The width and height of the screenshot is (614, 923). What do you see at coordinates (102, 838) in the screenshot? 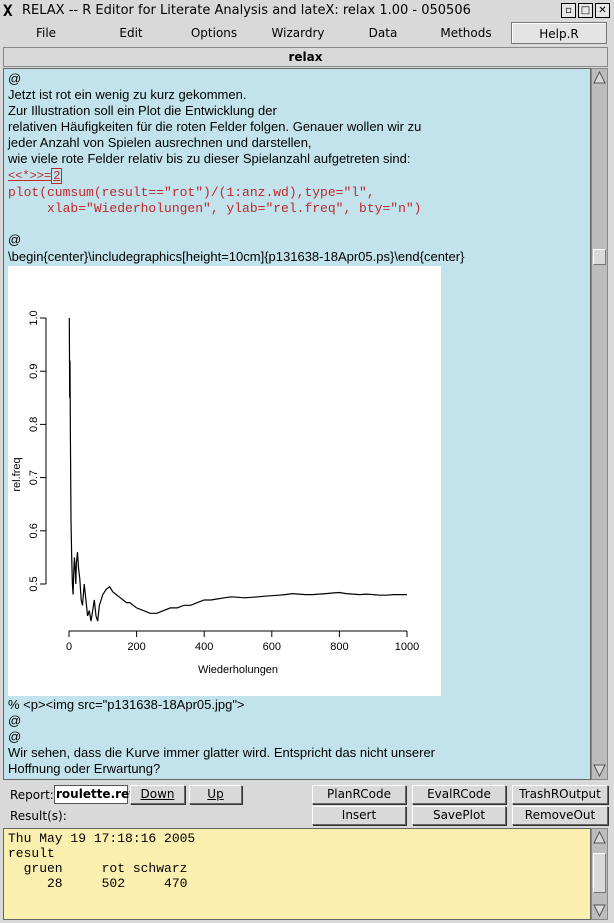
I see `output-line: Thu May 19 17:18:16 2005` at bounding box center [102, 838].